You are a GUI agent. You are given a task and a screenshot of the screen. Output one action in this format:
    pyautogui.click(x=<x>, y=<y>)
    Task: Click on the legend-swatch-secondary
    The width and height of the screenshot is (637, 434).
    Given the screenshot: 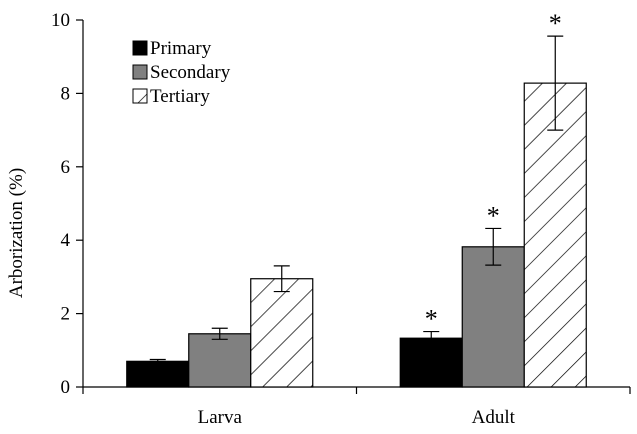 What is the action you would take?
    pyautogui.click(x=140, y=72)
    